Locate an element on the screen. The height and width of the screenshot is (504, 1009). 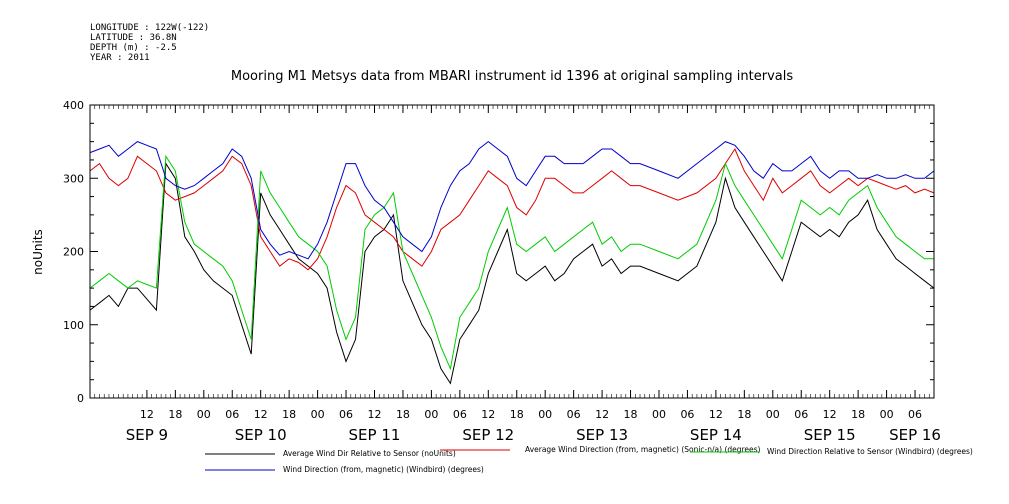
meta-depth: DEPTH (m) : -2.5 is located at coordinates (133, 48).